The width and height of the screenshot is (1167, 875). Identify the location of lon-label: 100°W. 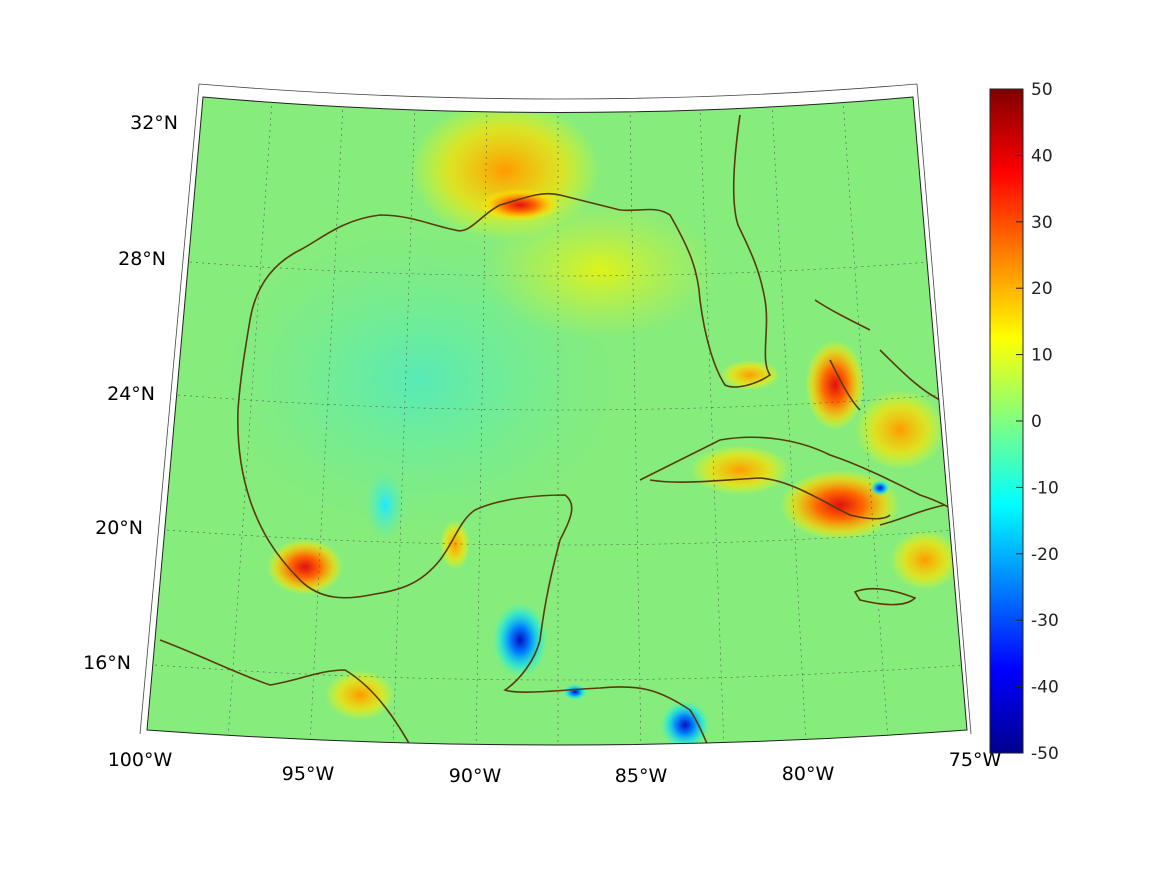
(140, 760).